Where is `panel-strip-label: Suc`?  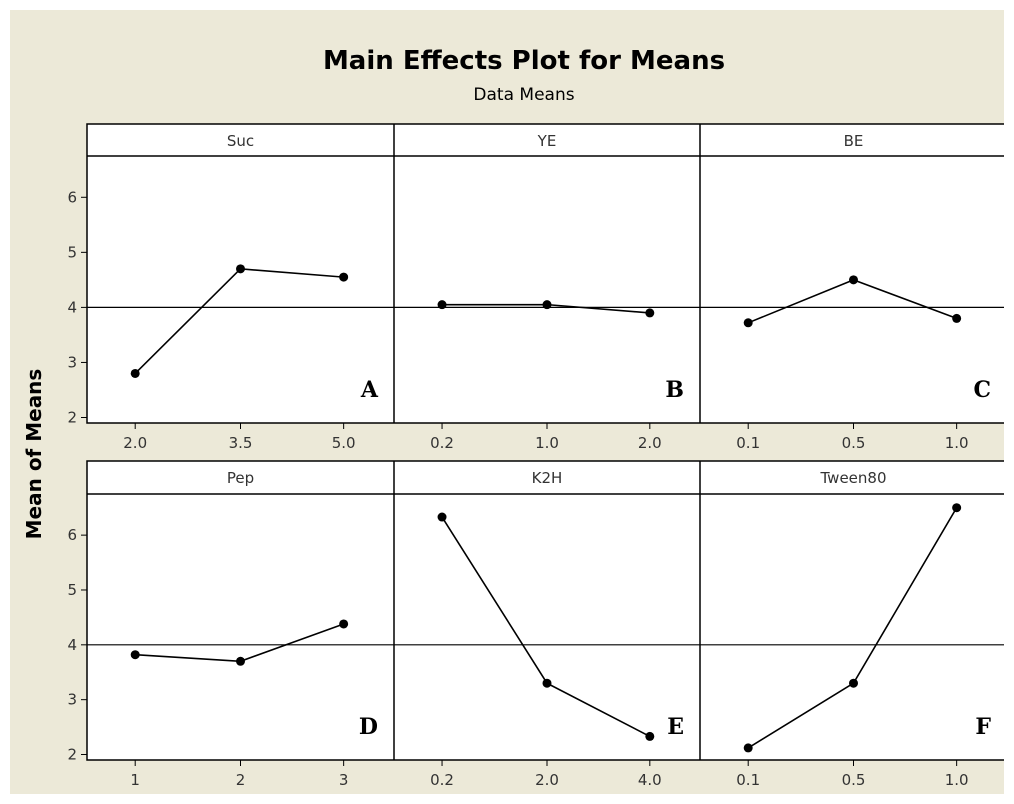 panel-strip-label: Suc is located at coordinates (240, 141).